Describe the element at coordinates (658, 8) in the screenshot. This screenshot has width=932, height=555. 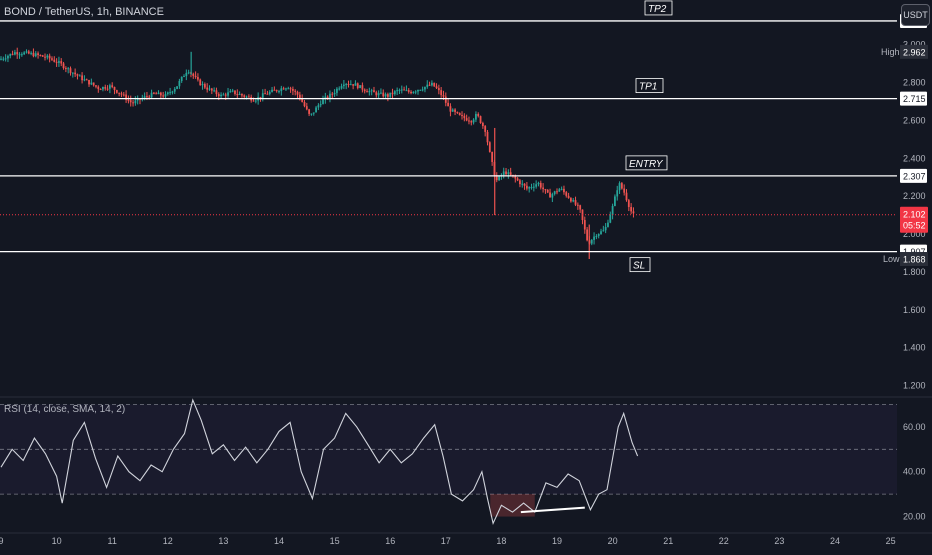
I see `level-label-box` at that location.